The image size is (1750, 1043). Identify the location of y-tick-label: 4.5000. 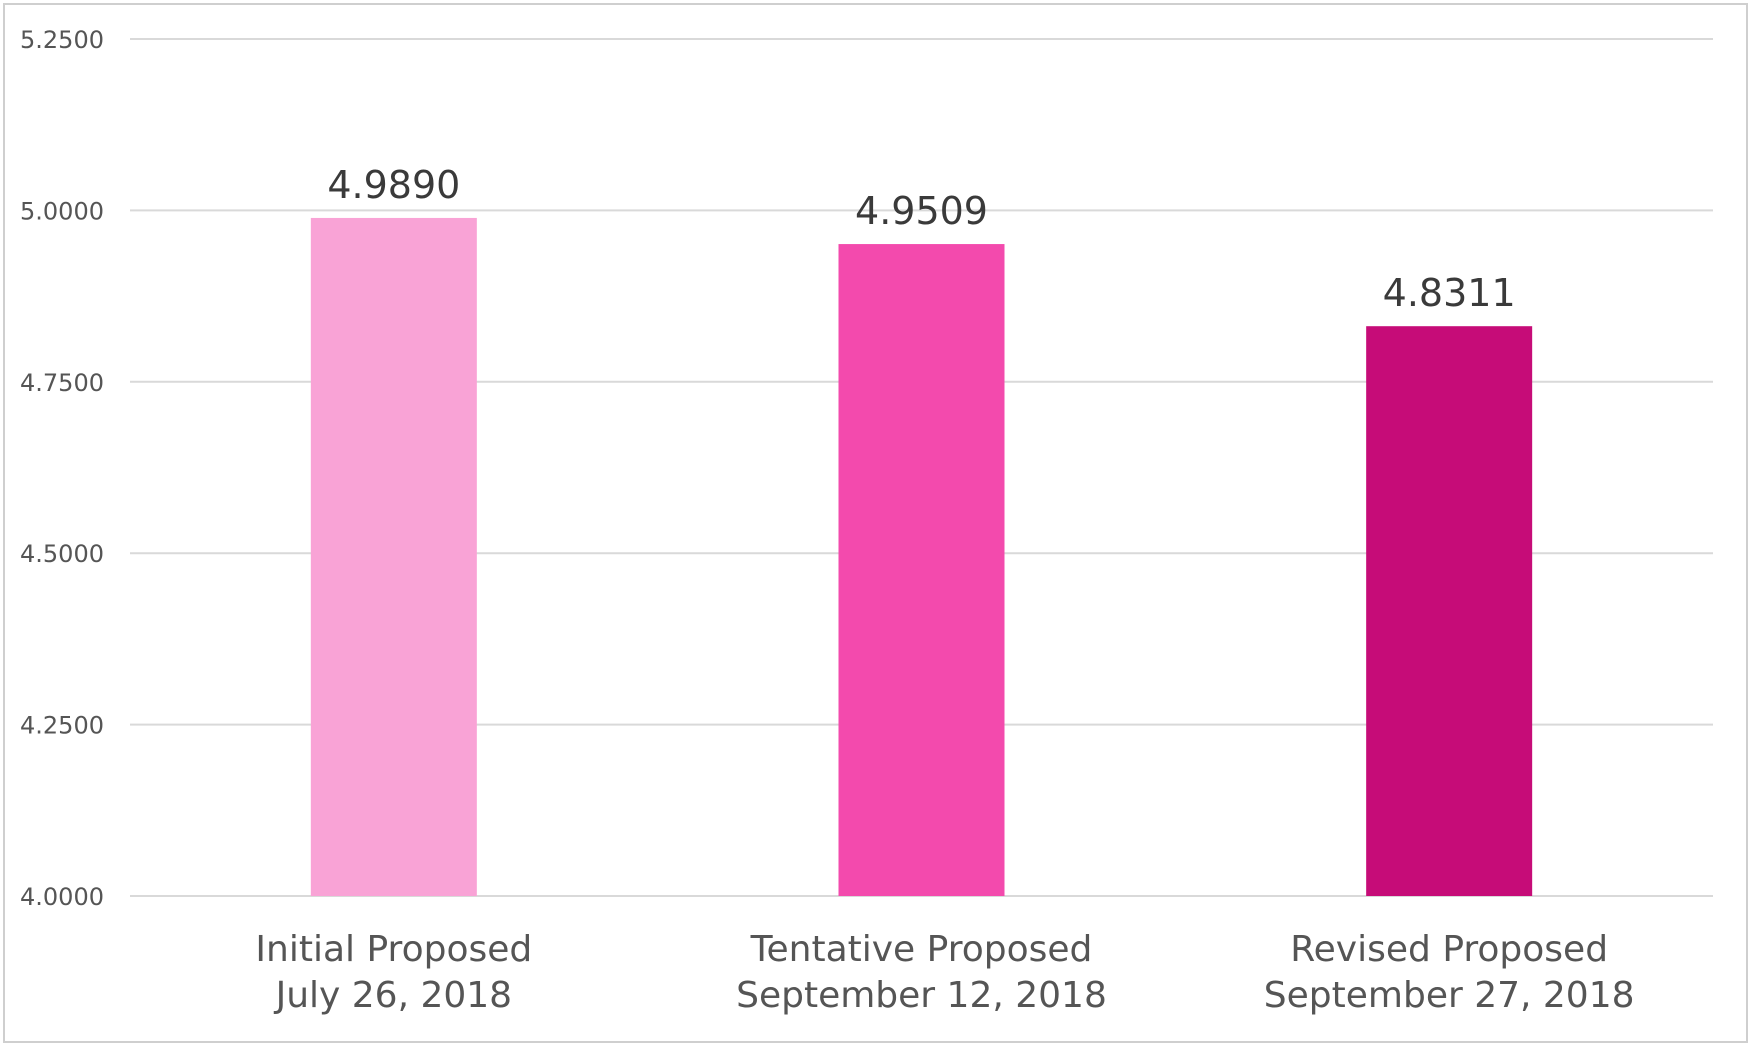
(62, 554).